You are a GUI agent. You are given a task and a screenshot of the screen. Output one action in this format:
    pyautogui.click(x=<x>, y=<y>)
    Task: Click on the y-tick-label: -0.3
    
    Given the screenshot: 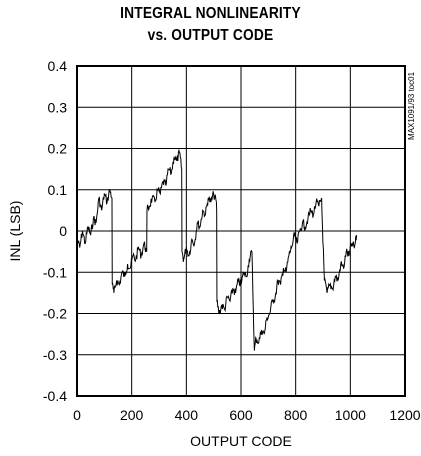 What is the action you would take?
    pyautogui.click(x=55, y=355)
    